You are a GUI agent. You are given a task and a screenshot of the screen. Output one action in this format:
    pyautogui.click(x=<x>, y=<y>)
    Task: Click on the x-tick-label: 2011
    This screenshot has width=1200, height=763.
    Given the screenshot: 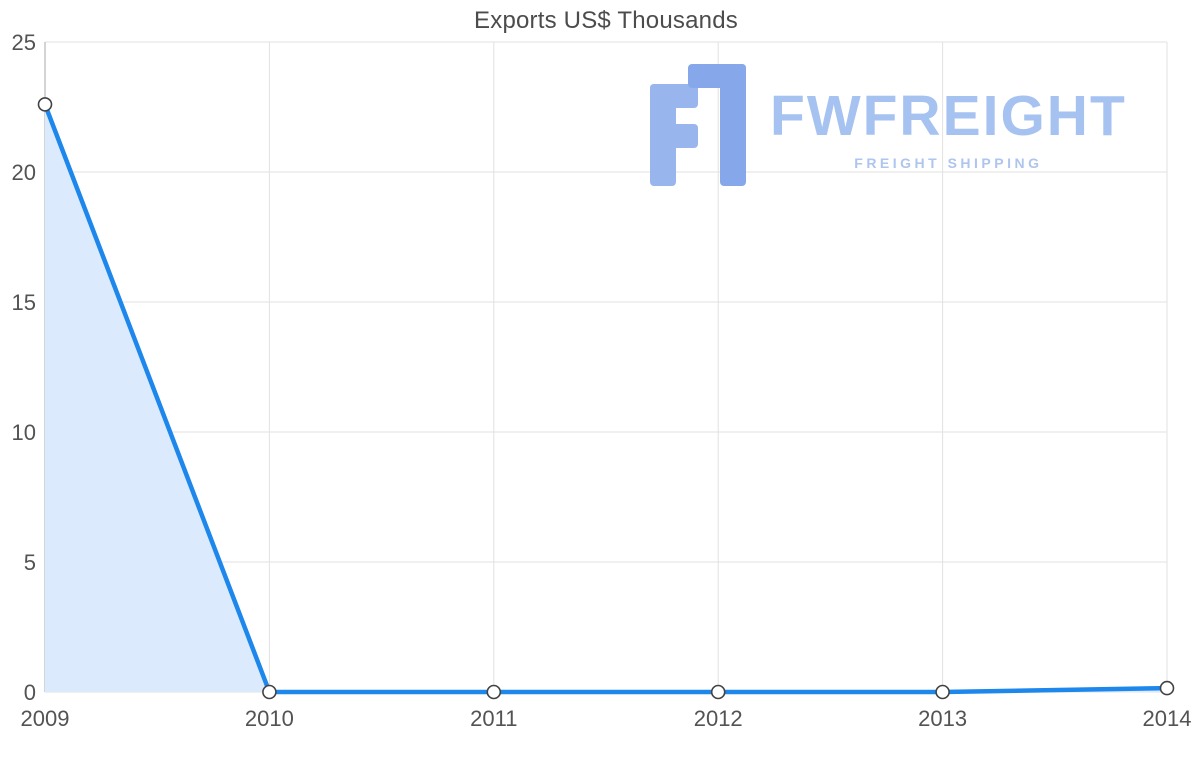 What is the action you would take?
    pyautogui.click(x=493, y=718)
    